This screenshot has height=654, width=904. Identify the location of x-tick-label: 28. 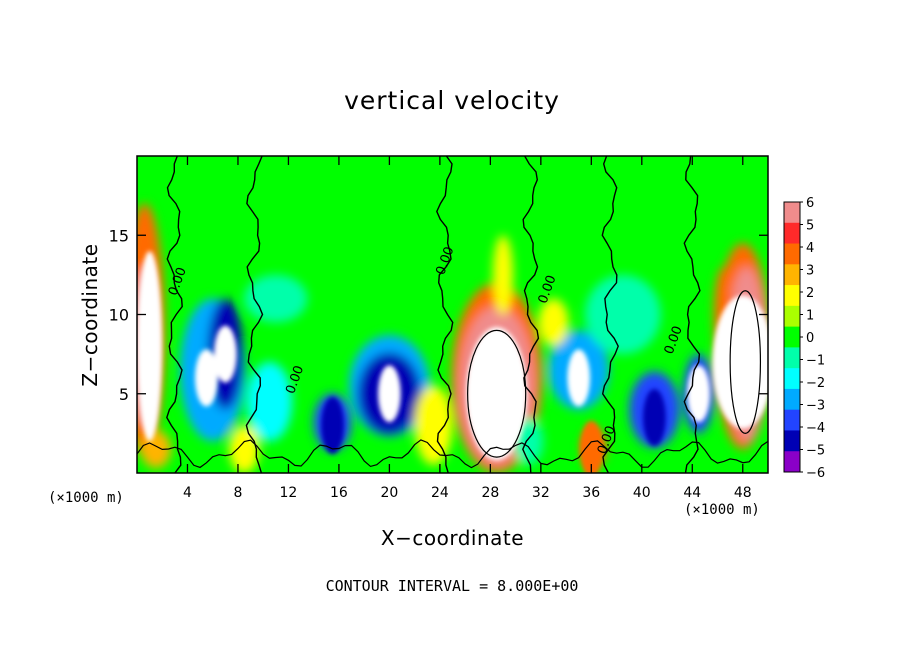
(490, 493).